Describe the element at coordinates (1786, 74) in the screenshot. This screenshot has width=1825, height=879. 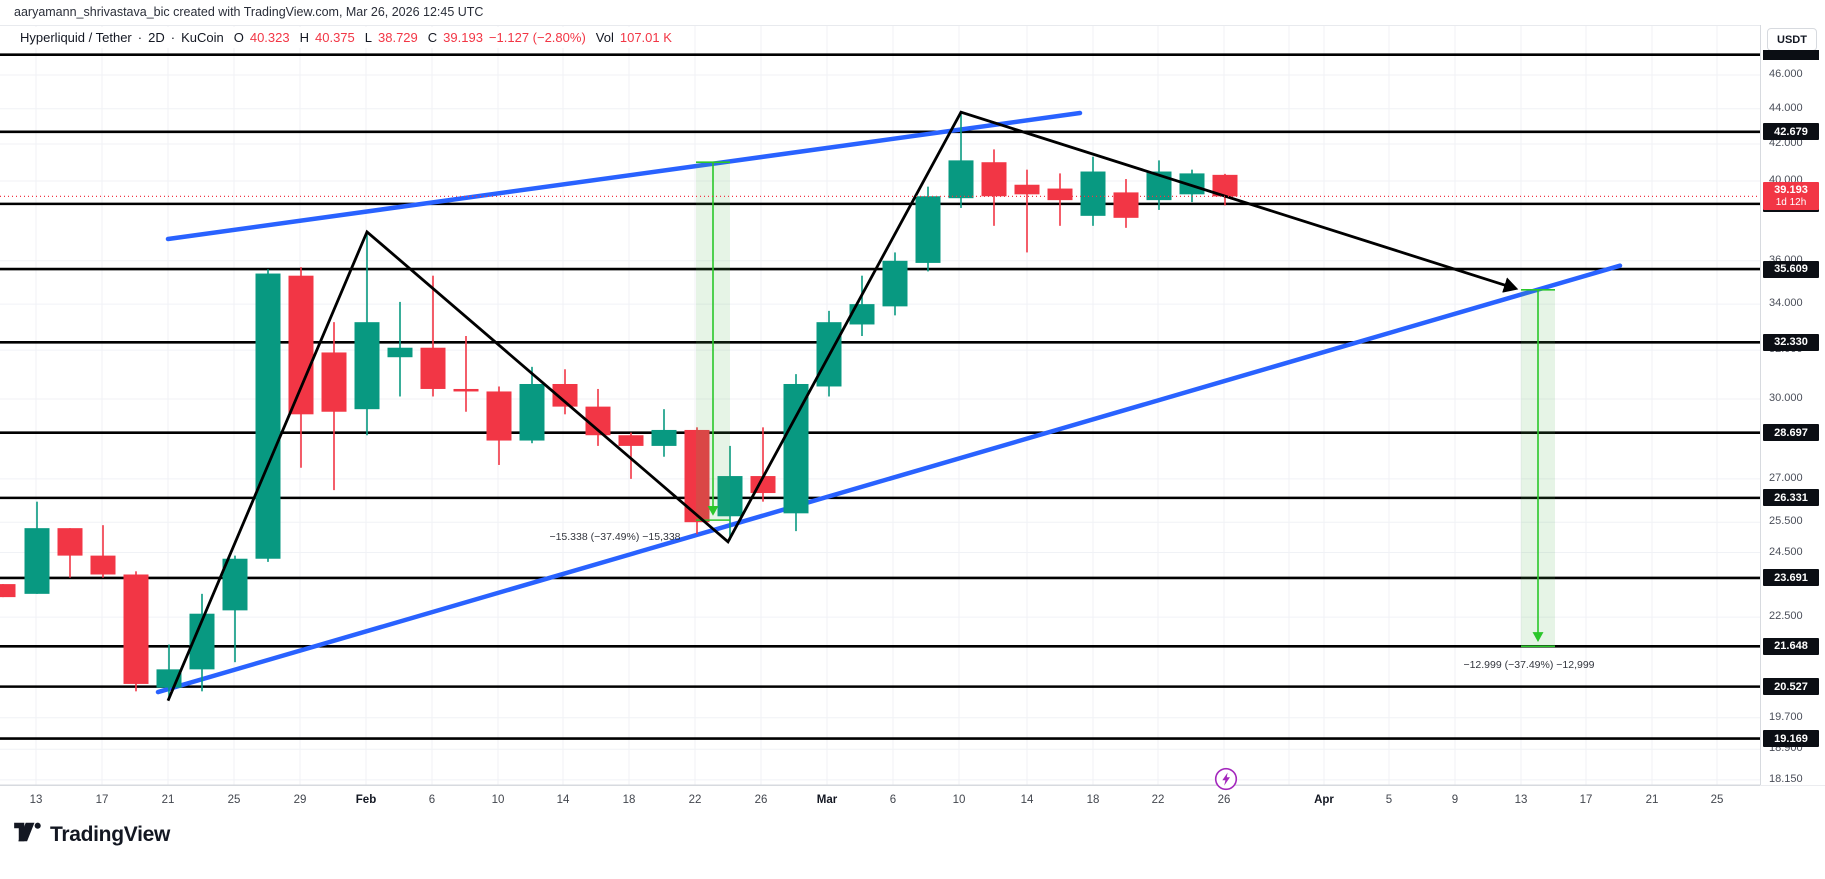
I see `price-tick-label: 46.000` at that location.